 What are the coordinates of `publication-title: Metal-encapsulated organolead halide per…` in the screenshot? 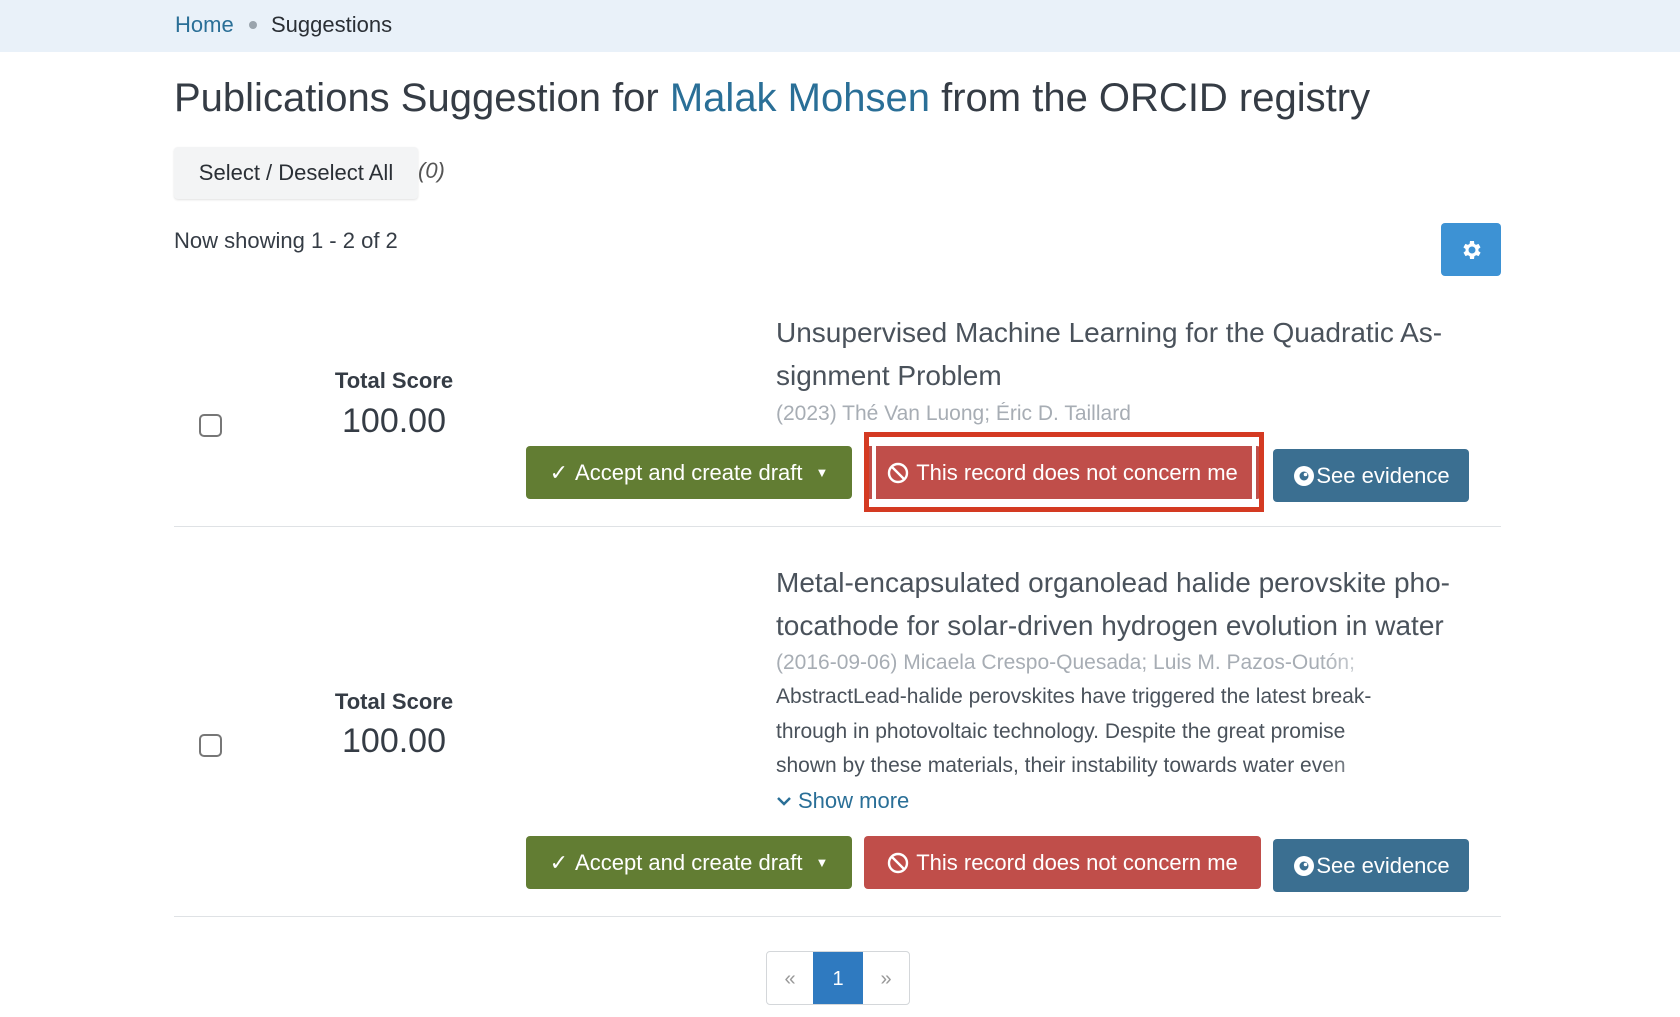 It's located at (1113, 604).